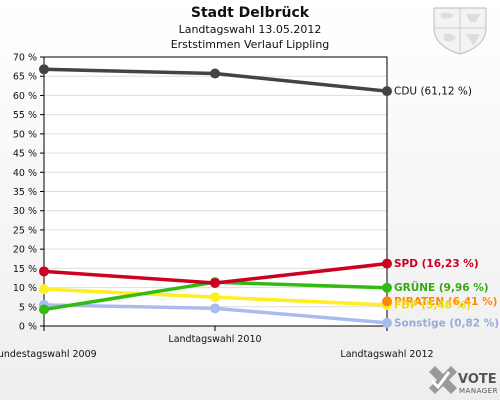 Image resolution: width=500 pixels, height=400 pixels. What do you see at coordinates (25, 96) in the screenshot?
I see `y-tick-label: 60 %` at bounding box center [25, 96].